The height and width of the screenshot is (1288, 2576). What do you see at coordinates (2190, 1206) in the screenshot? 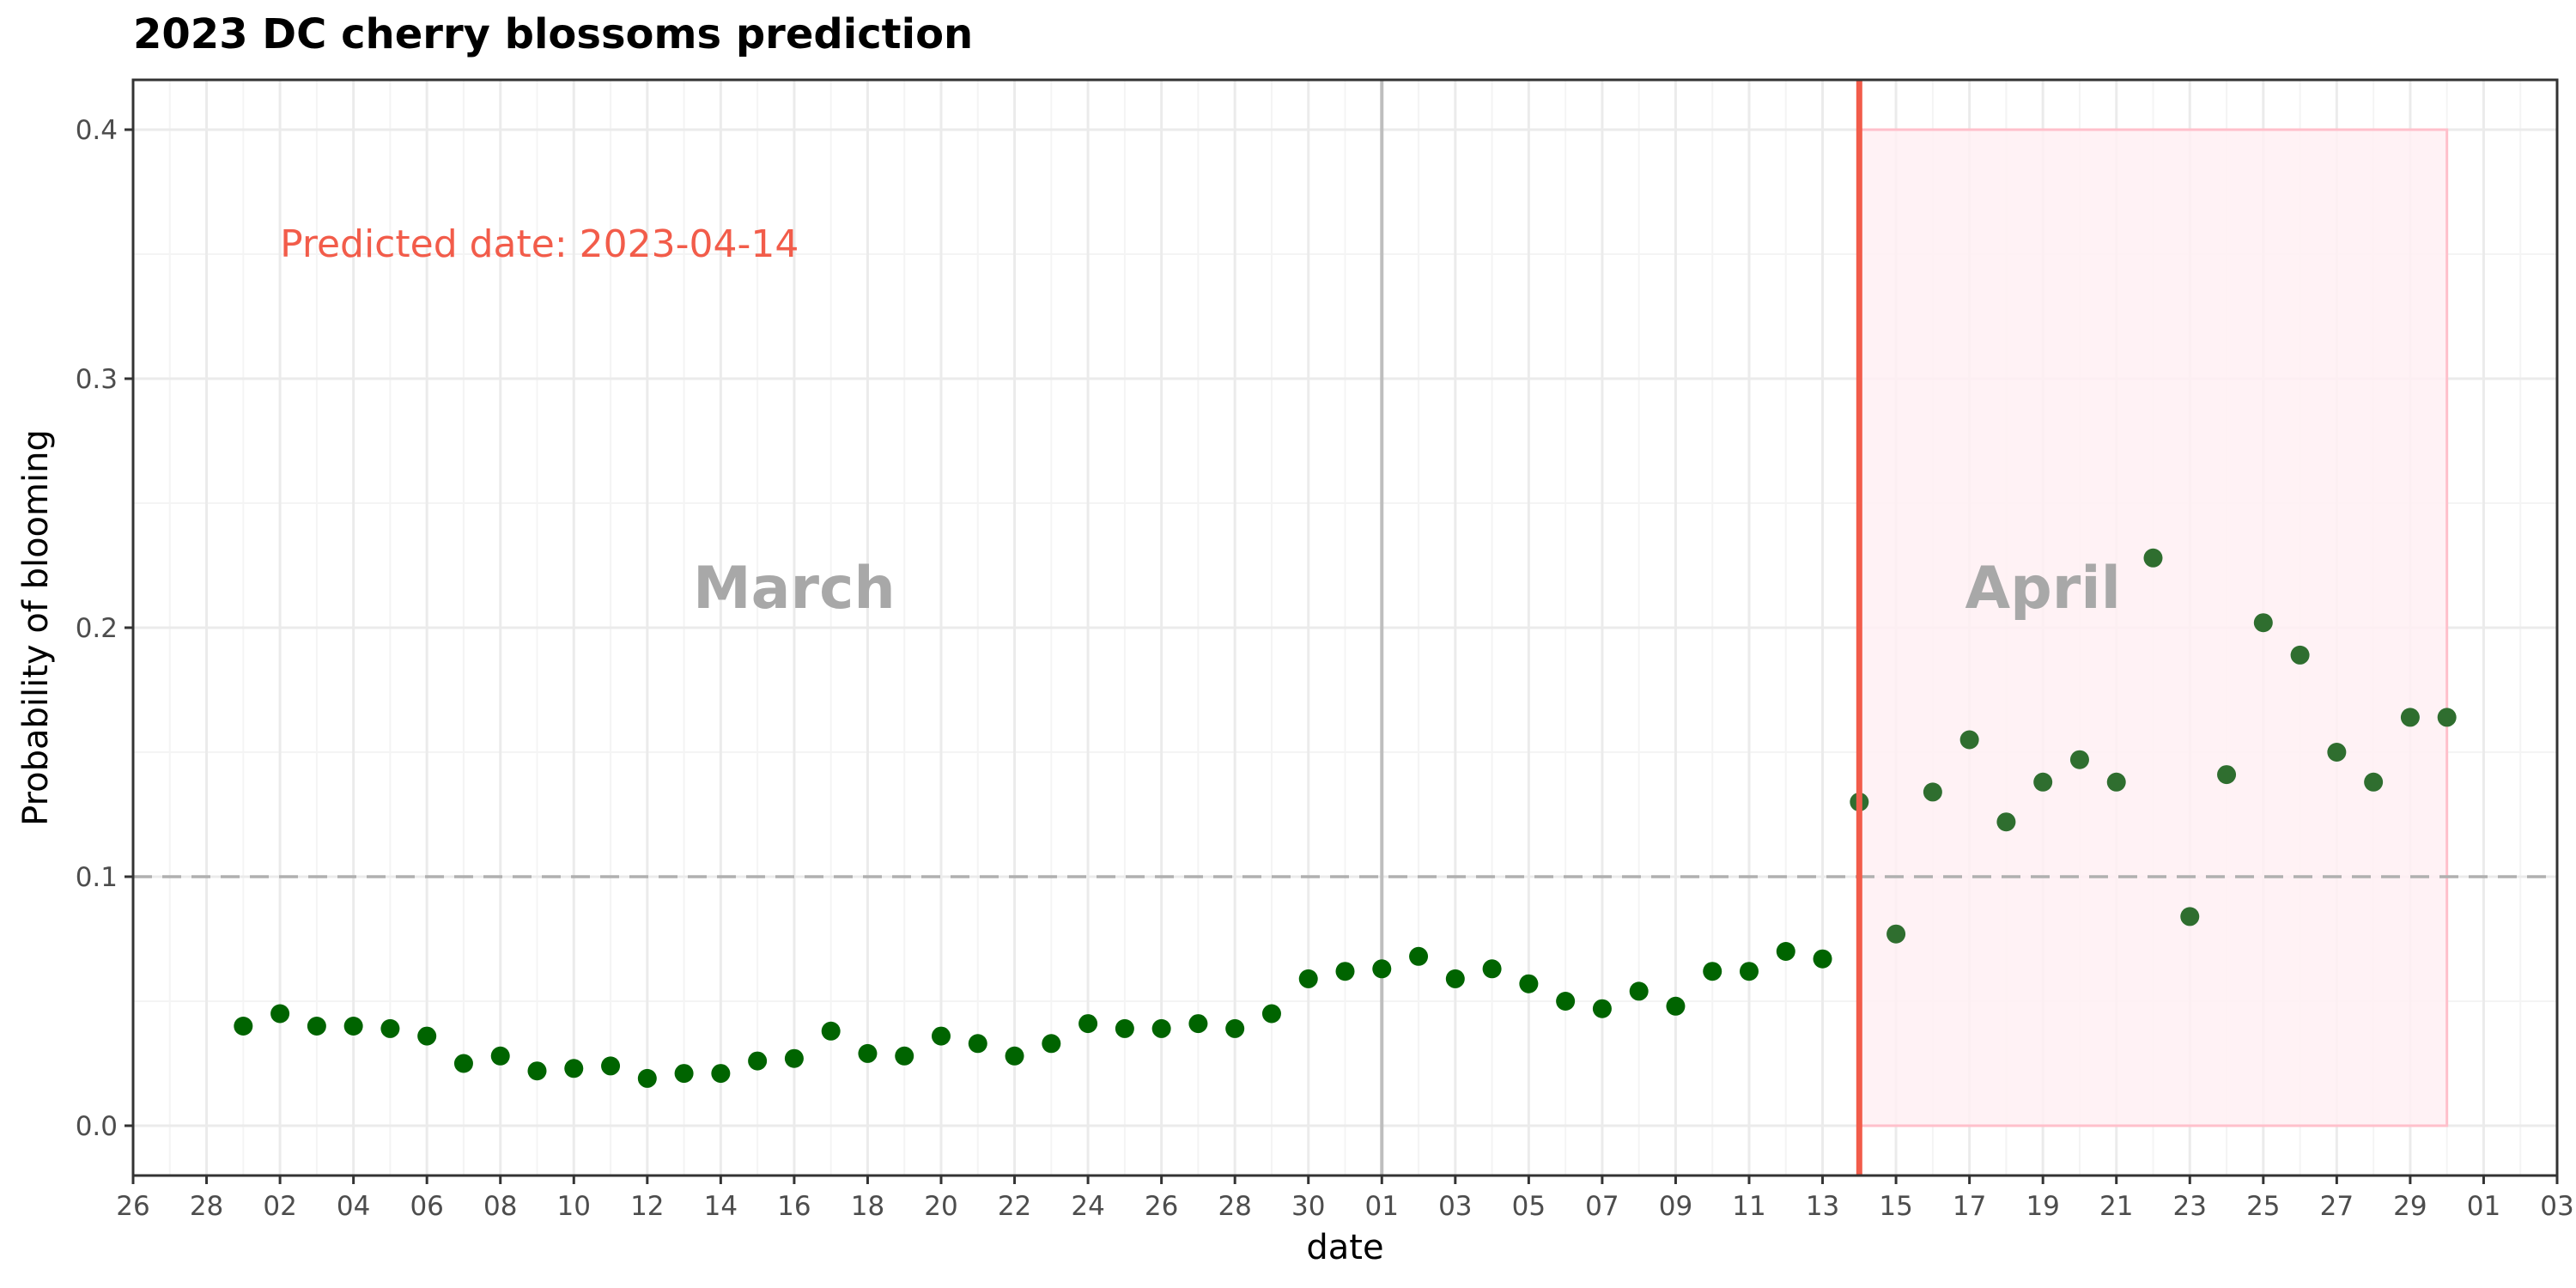
I see `x-tick-label: 23` at bounding box center [2190, 1206].